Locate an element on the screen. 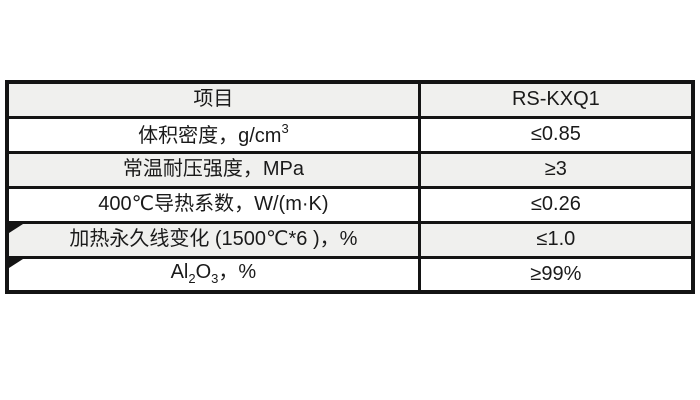 The image size is (700, 400). header-cell-property: 项目 is located at coordinates (213, 99).